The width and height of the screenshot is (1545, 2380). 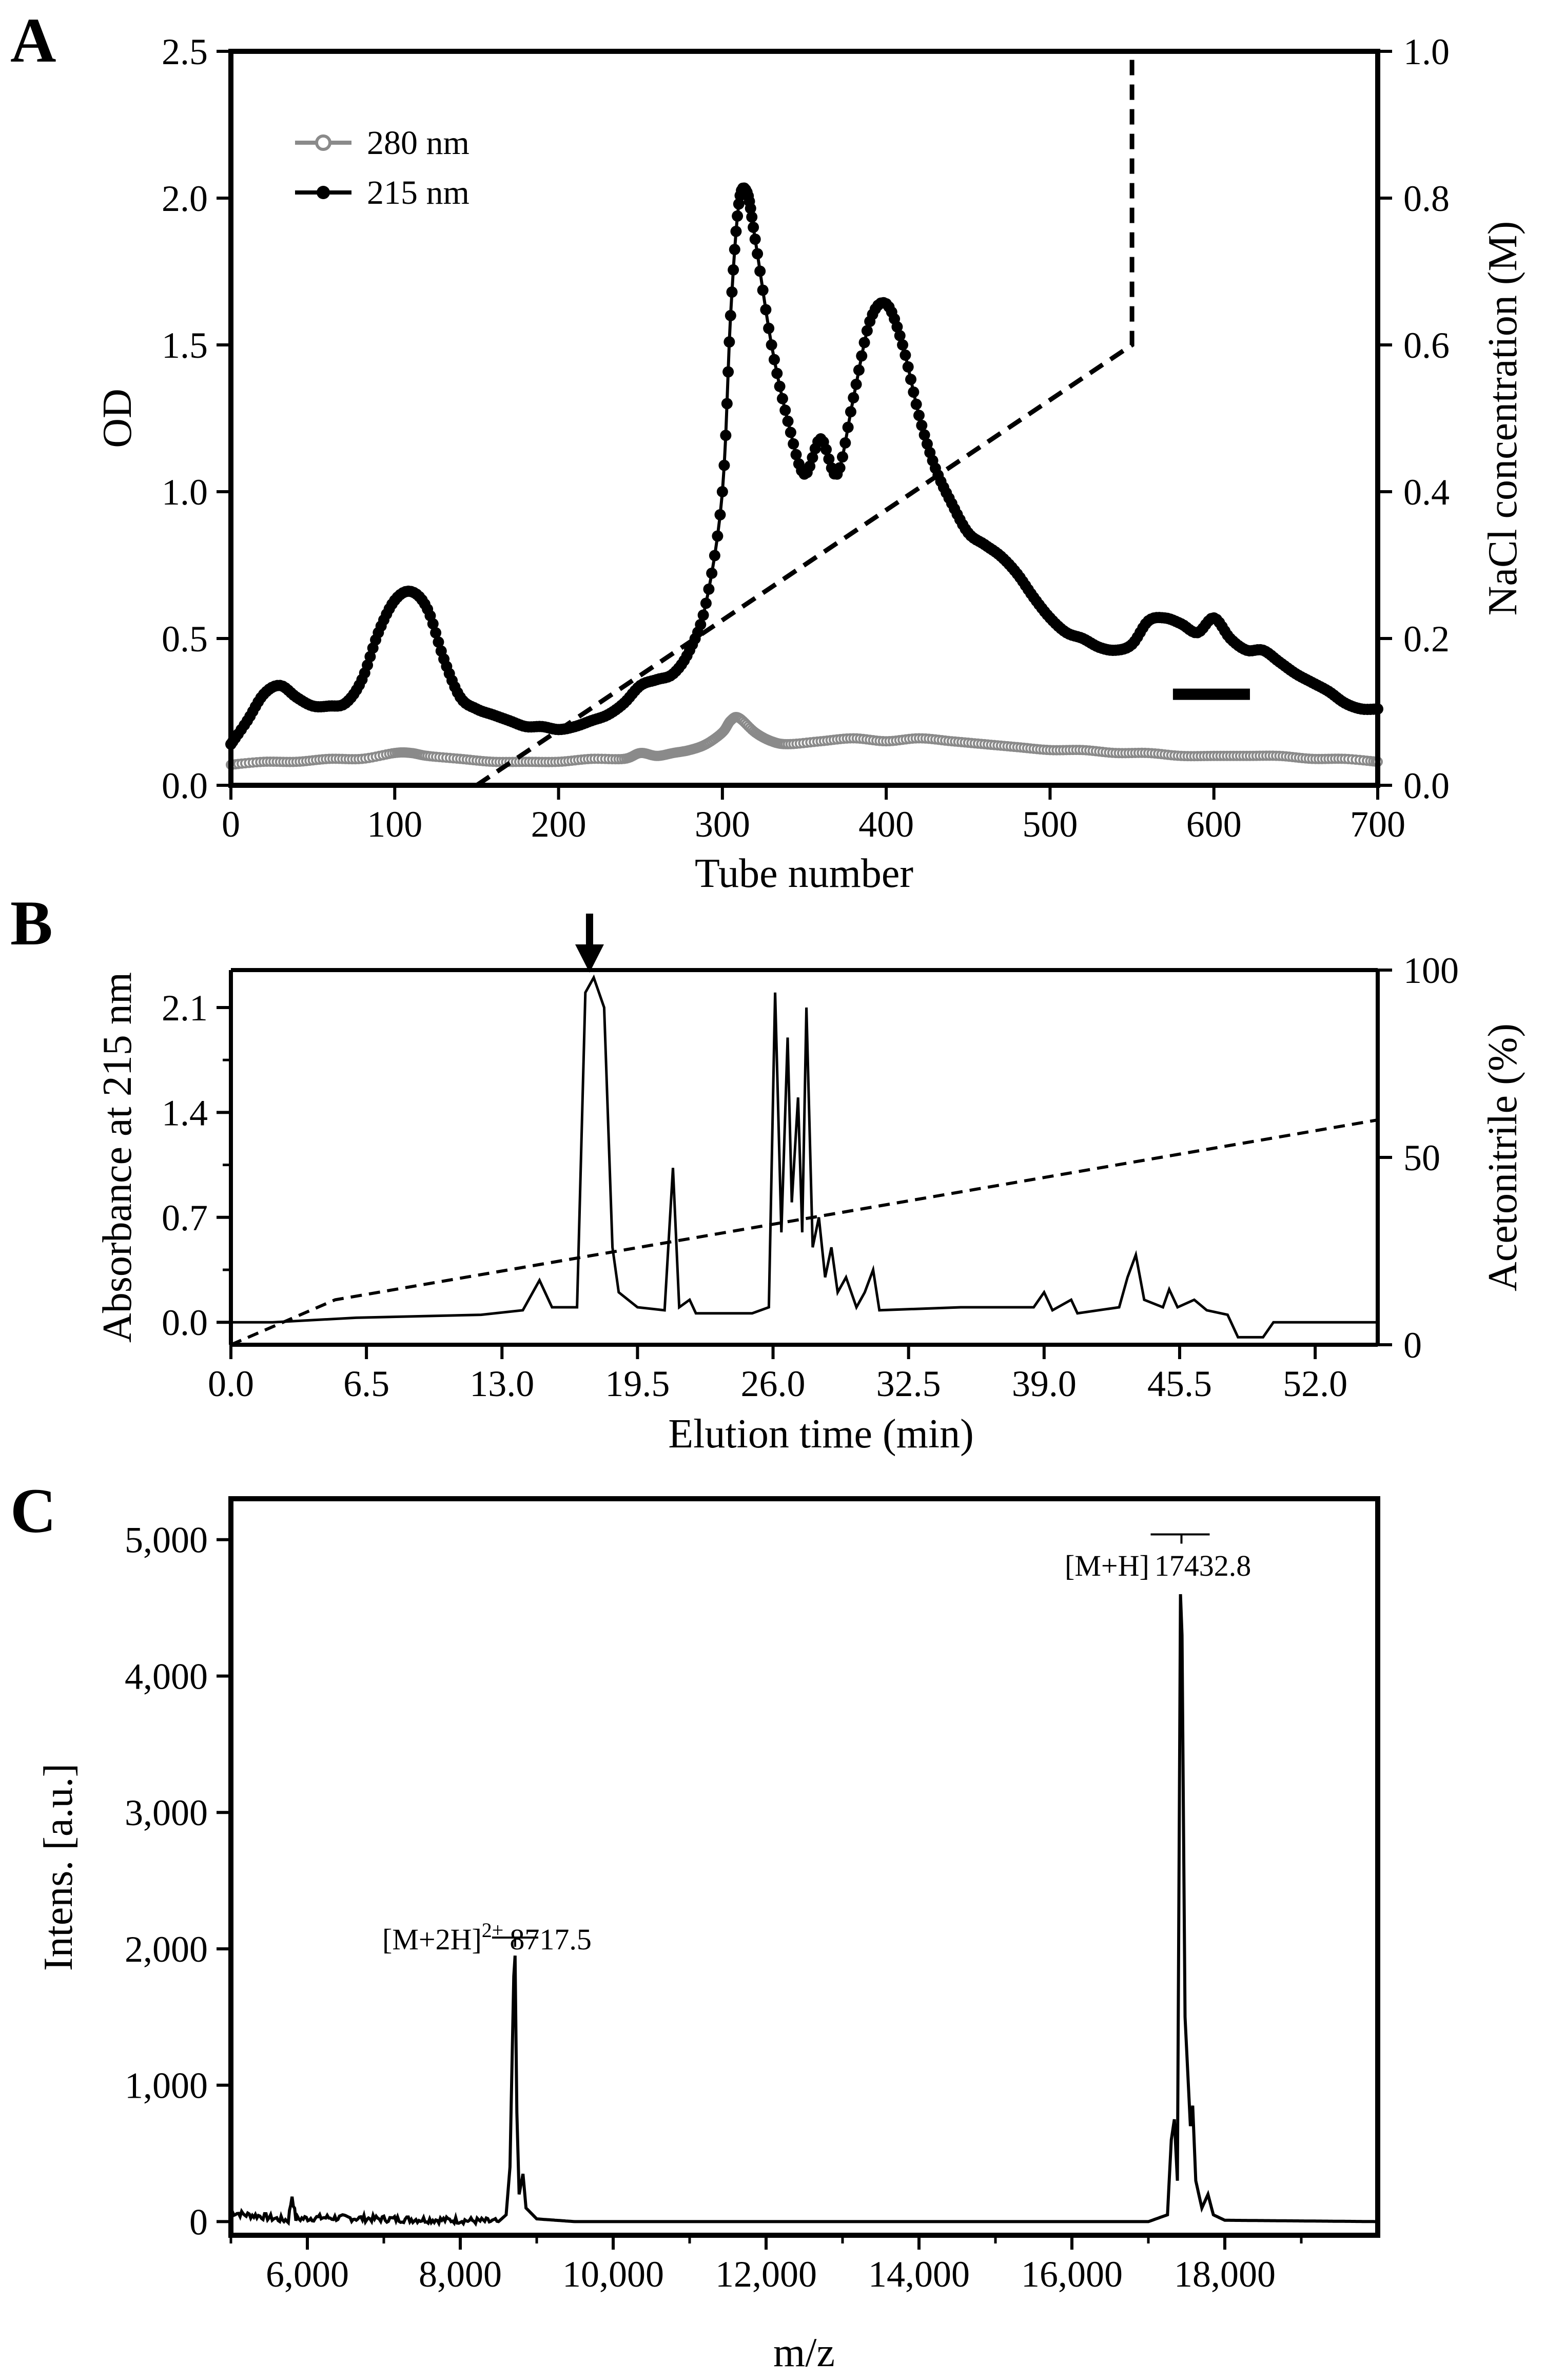 I want to click on panel-a-y2-tick-label: 1.0, so click(x=1427, y=52).